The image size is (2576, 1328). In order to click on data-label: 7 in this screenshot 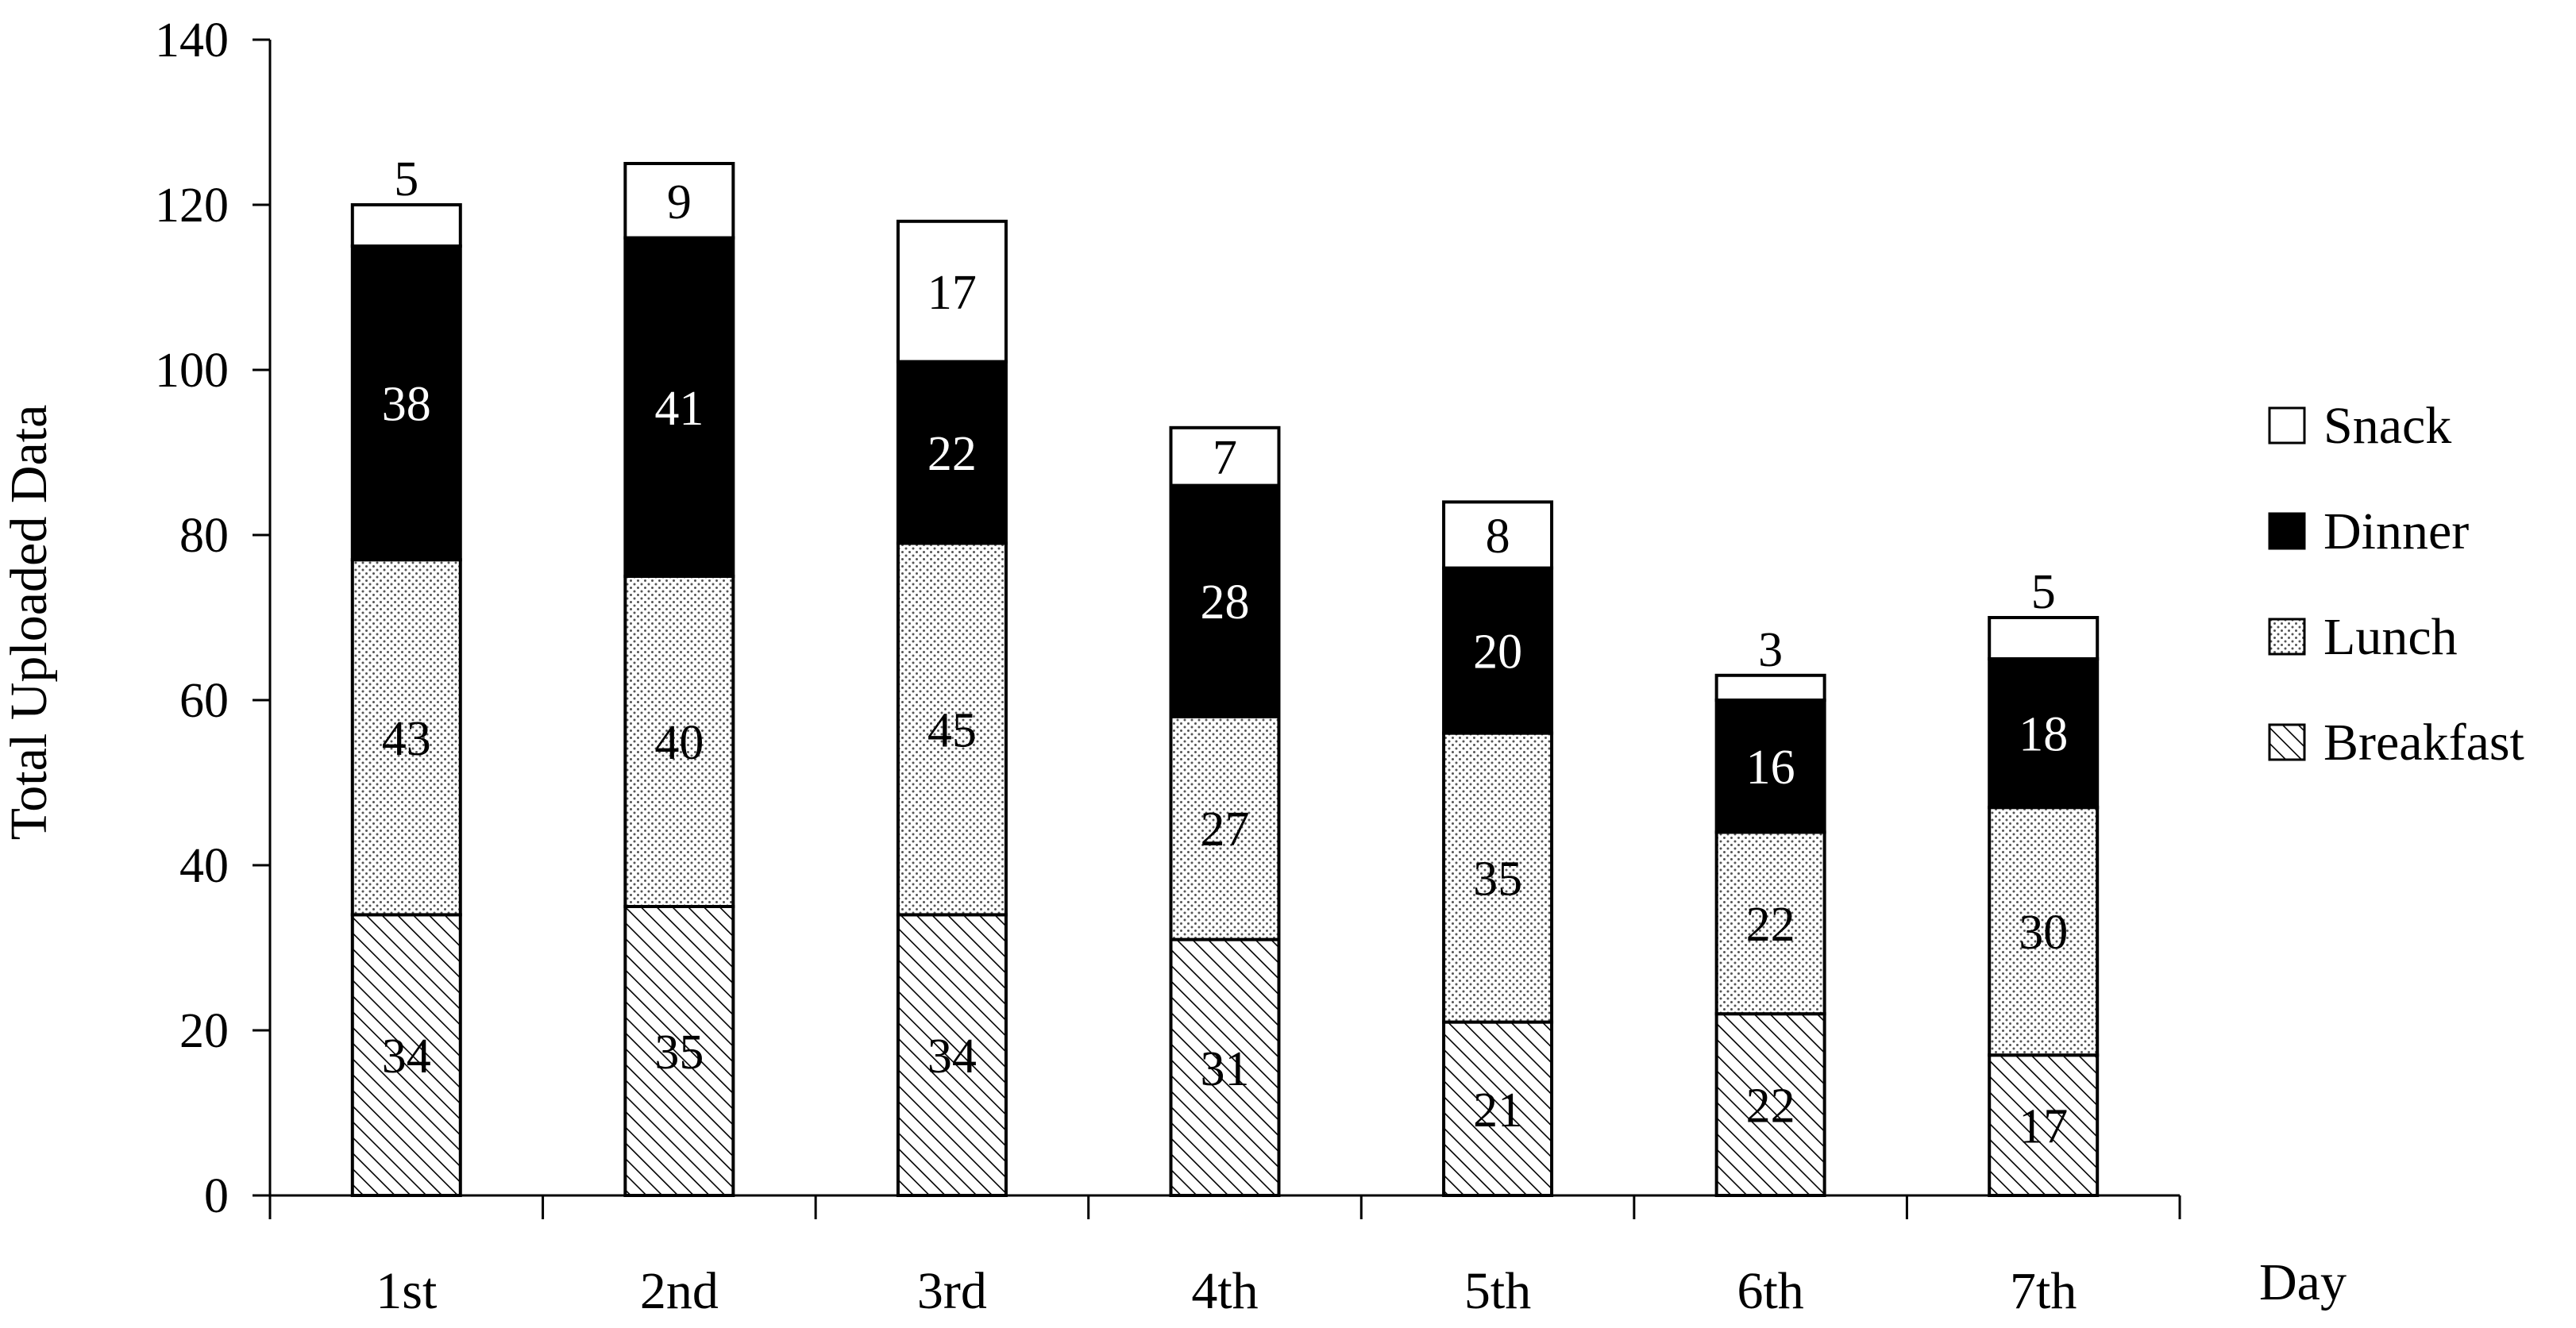, I will do `click(1225, 458)`.